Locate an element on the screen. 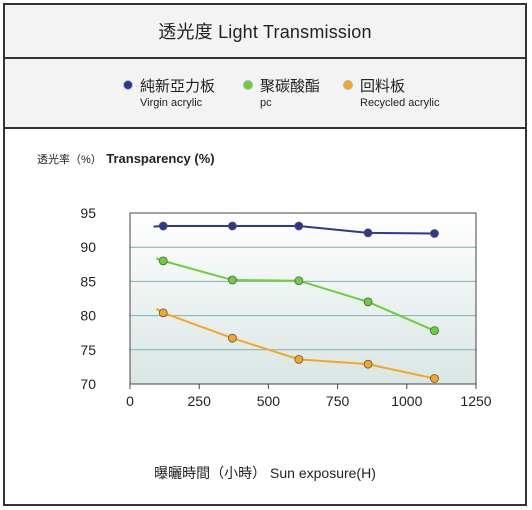  y-tick-label: 80 is located at coordinates (88, 316).